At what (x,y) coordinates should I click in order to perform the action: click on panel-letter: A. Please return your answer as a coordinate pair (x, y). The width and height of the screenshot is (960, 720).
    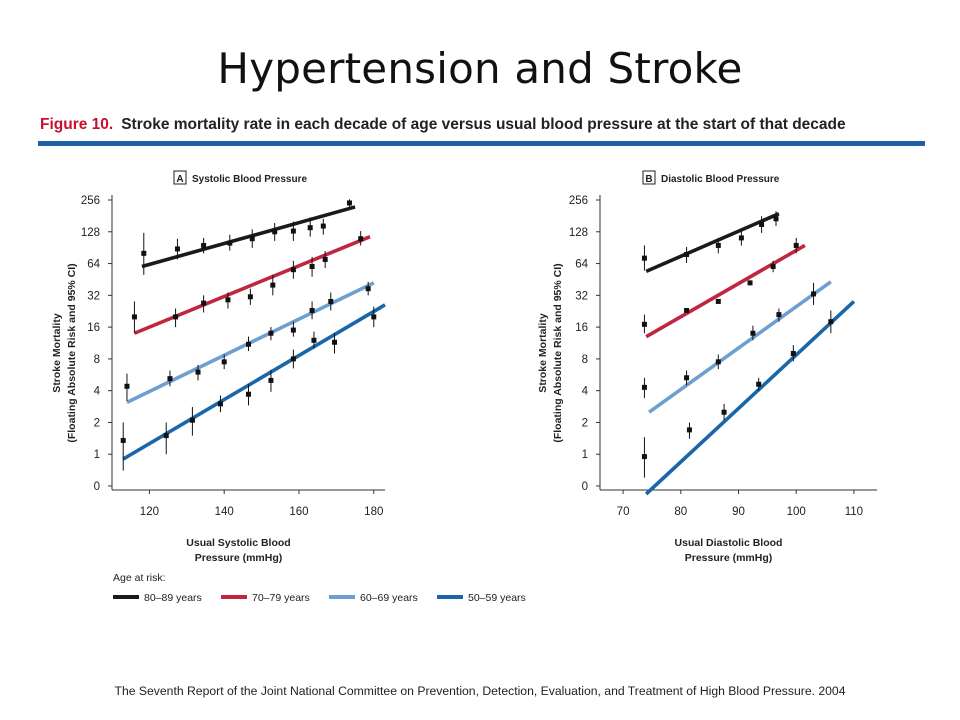
    Looking at the image, I should click on (179, 179).